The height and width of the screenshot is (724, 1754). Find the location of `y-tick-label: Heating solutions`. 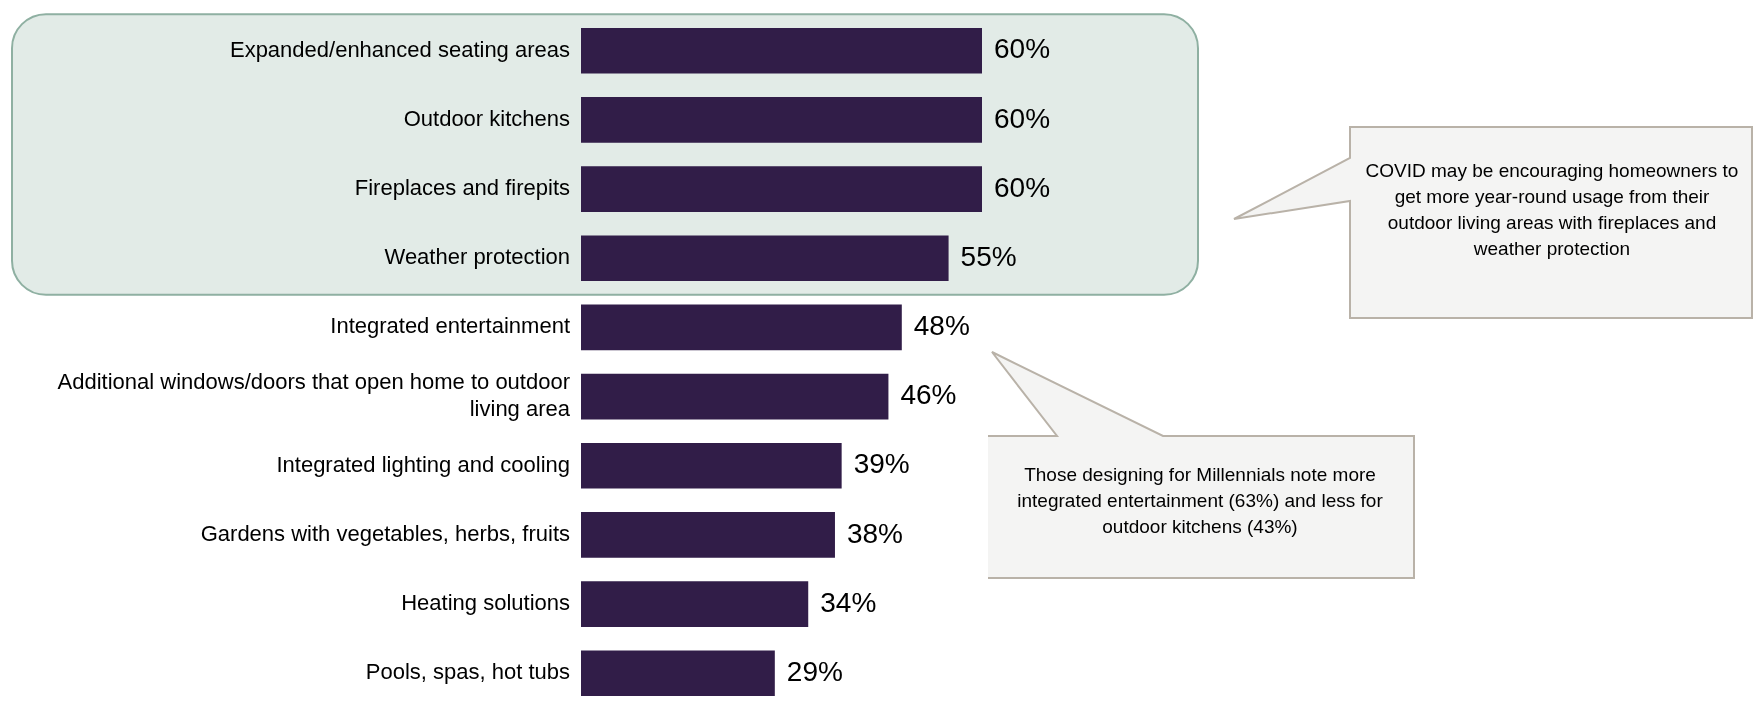

y-tick-label: Heating solutions is located at coordinates (485, 603).